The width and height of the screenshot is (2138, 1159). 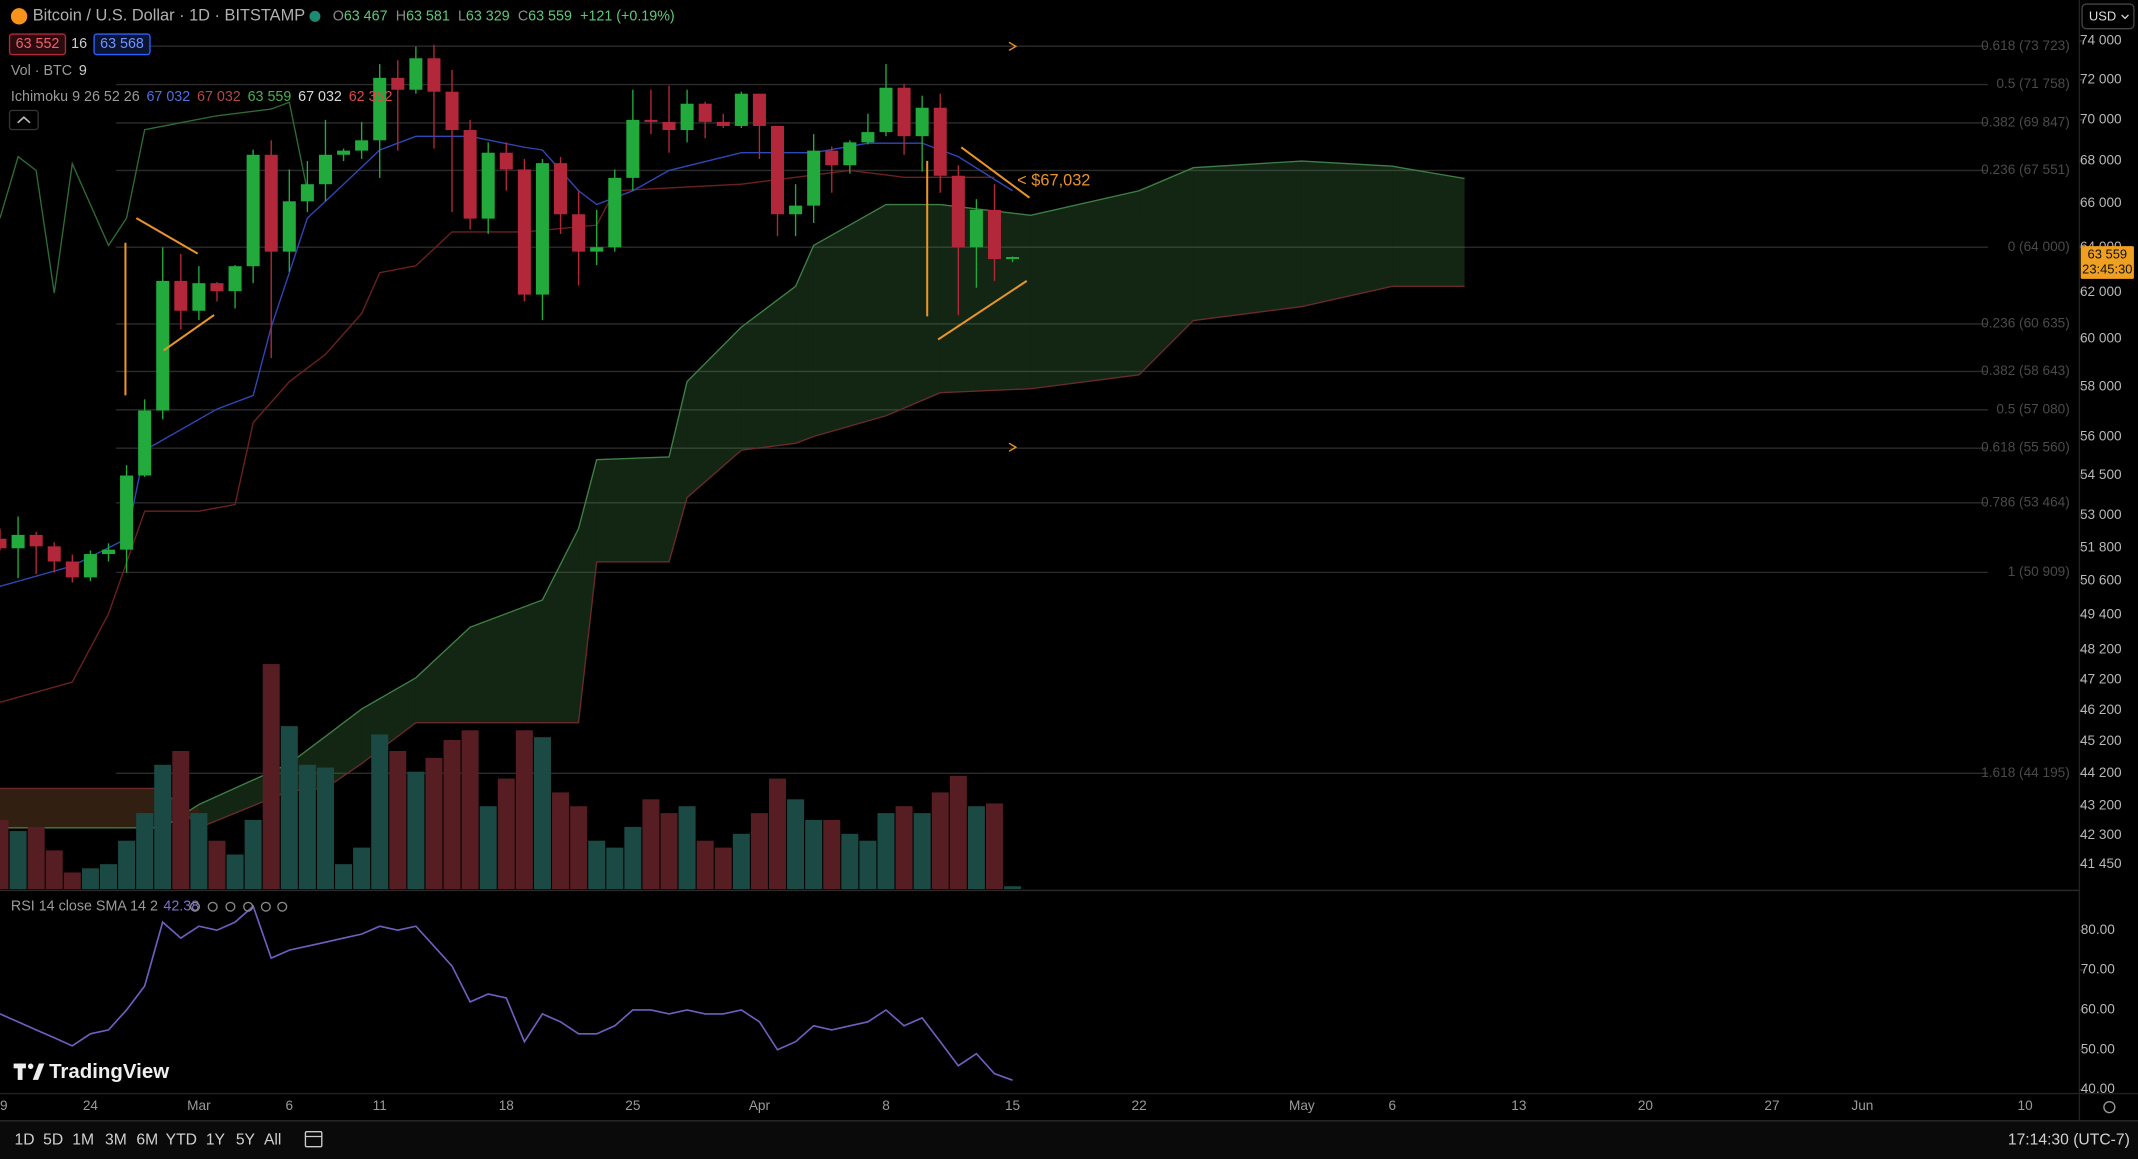 I want to click on price-tick-label: 60 000, so click(x=2101, y=337).